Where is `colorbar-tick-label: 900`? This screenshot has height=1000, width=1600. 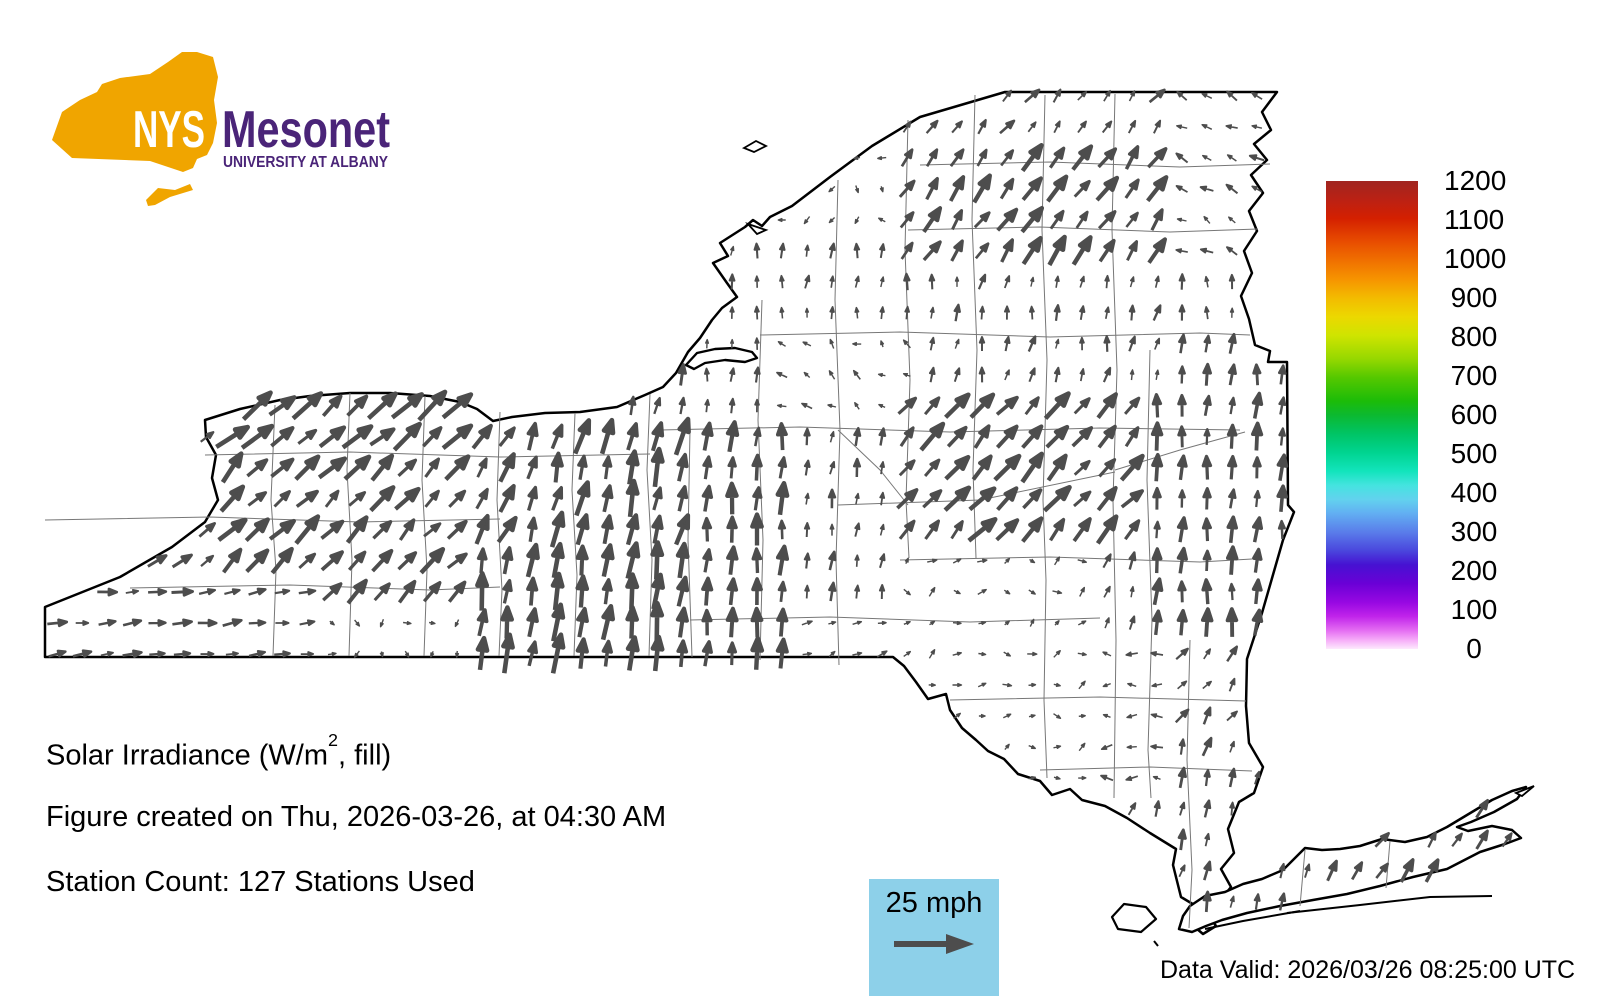 colorbar-tick-label: 900 is located at coordinates (1474, 297).